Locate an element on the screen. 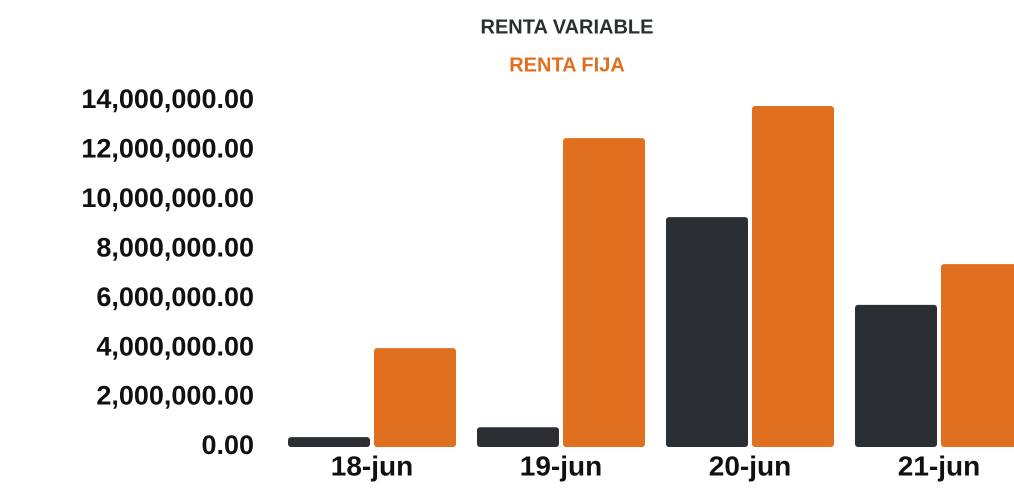 The image size is (1014, 500). y-tick-label: 6,000,000.00 is located at coordinates (175, 297).